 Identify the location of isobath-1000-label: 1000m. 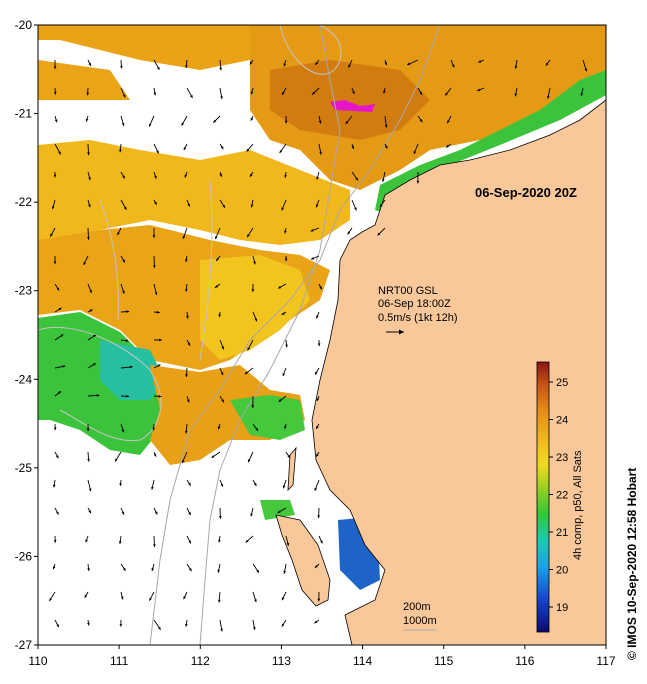
(420, 621).